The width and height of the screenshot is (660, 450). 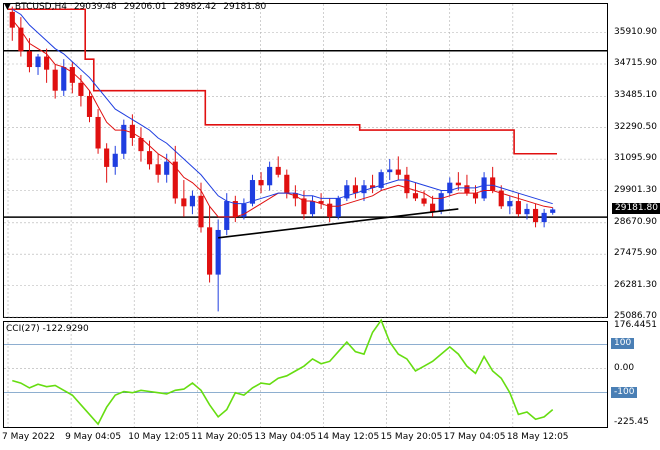 What do you see at coordinates (40, 7) in the screenshot?
I see `symbol-label: BTCUSD,H4` at bounding box center [40, 7].